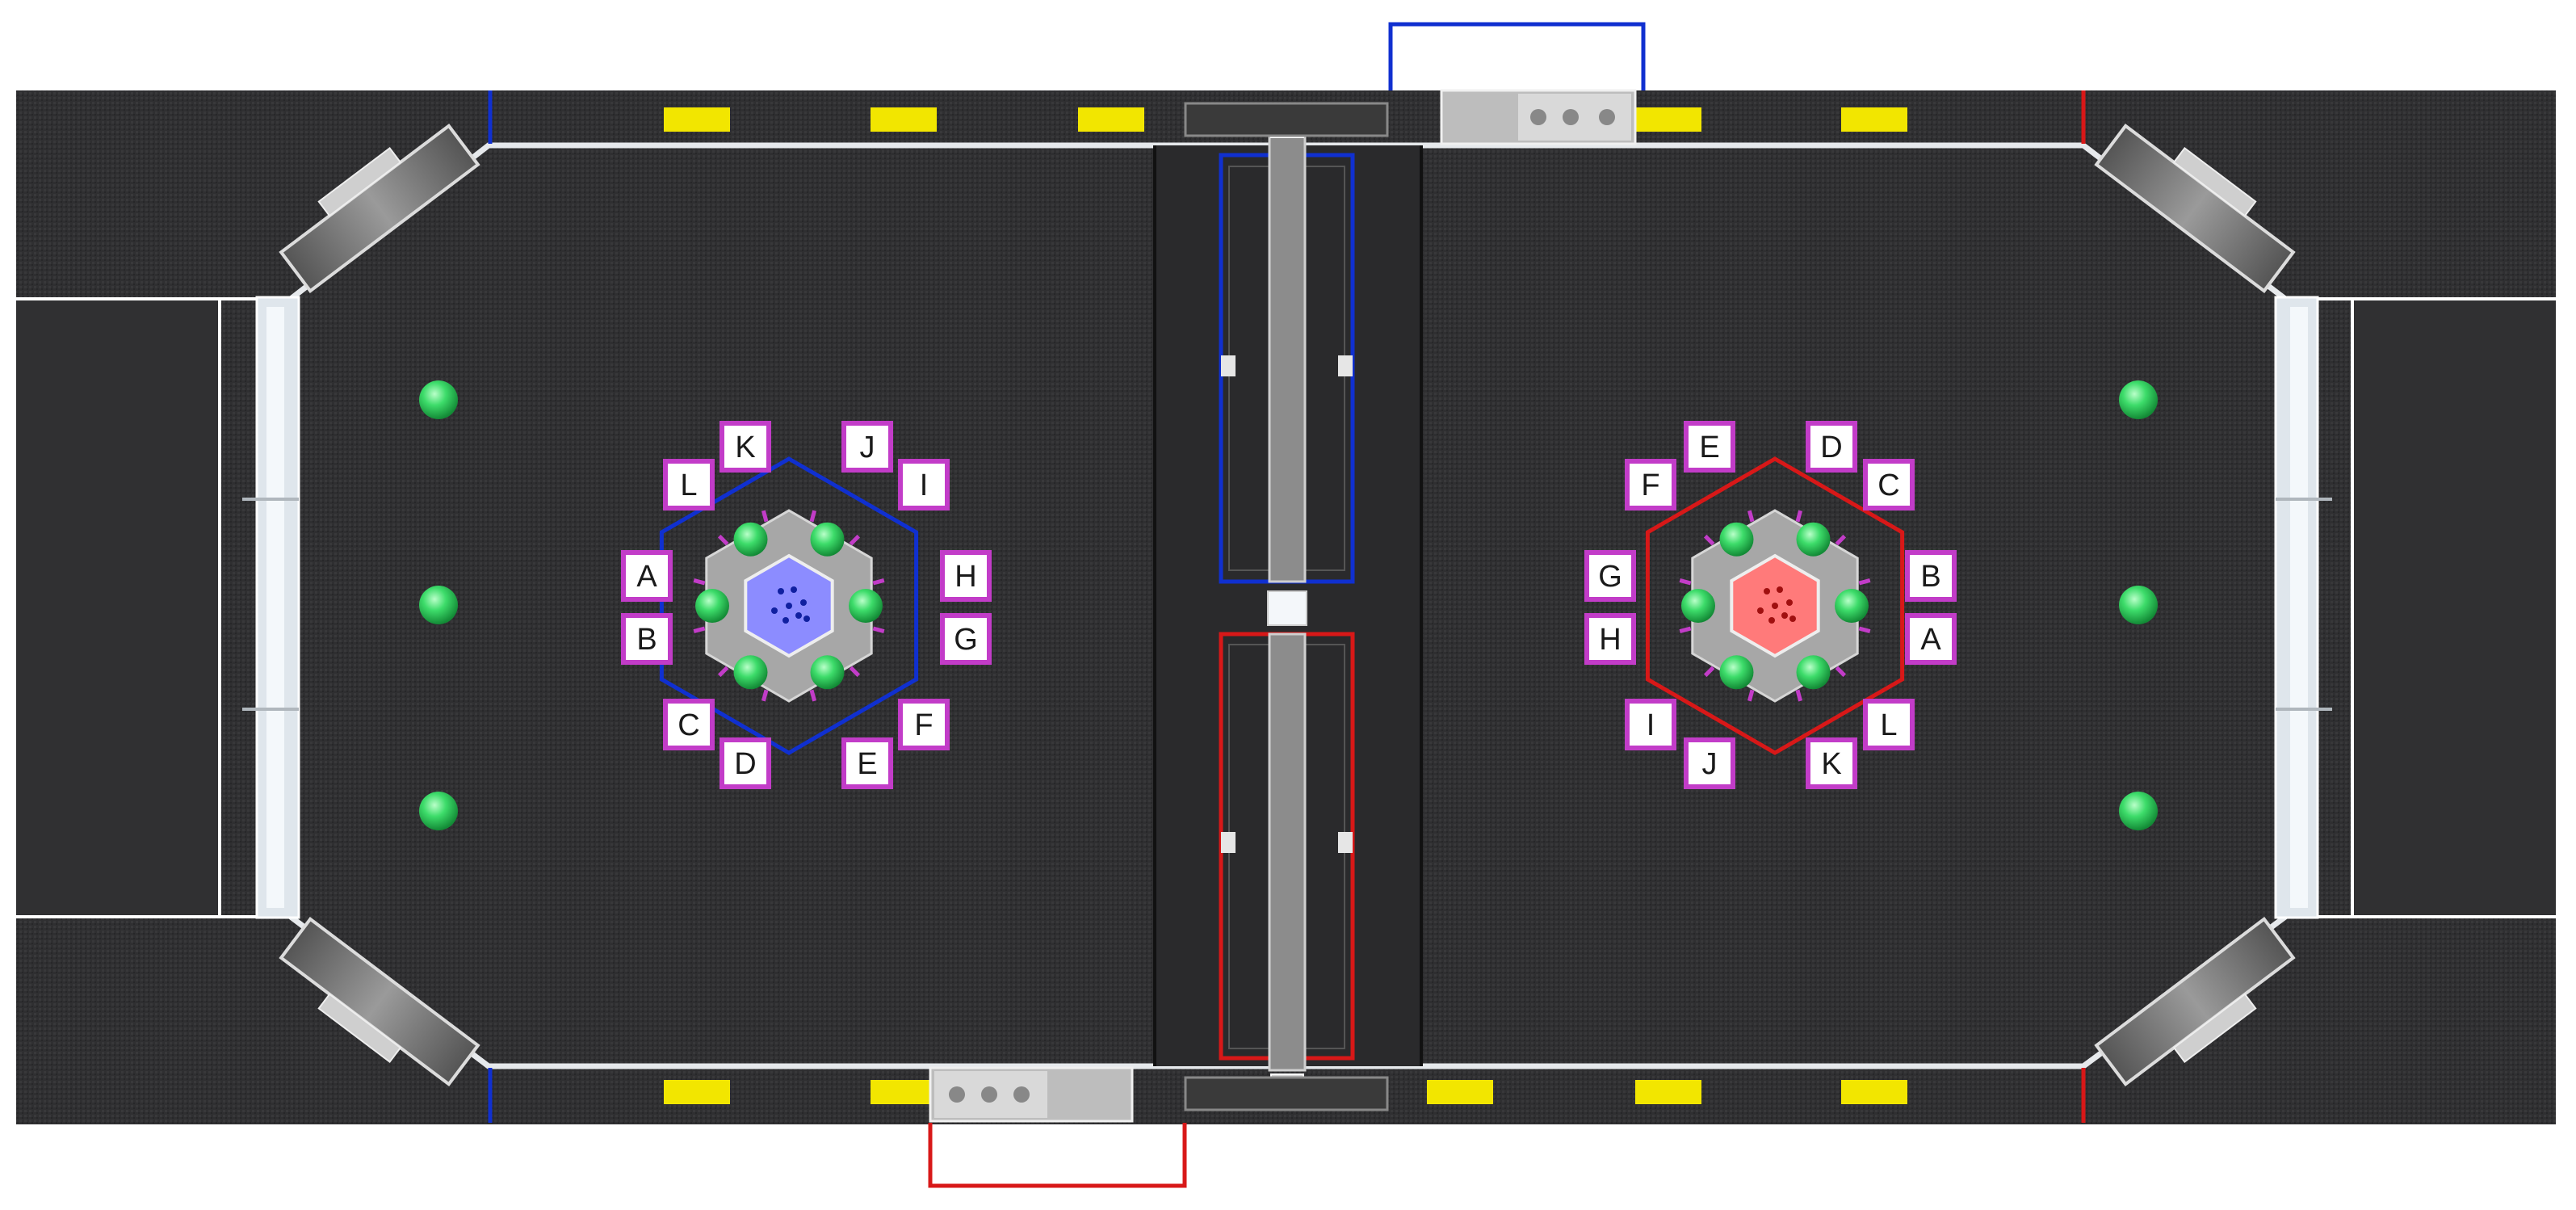 The height and width of the screenshot is (1210, 2576). I want to click on blue-hub-label-d: D, so click(745, 763).